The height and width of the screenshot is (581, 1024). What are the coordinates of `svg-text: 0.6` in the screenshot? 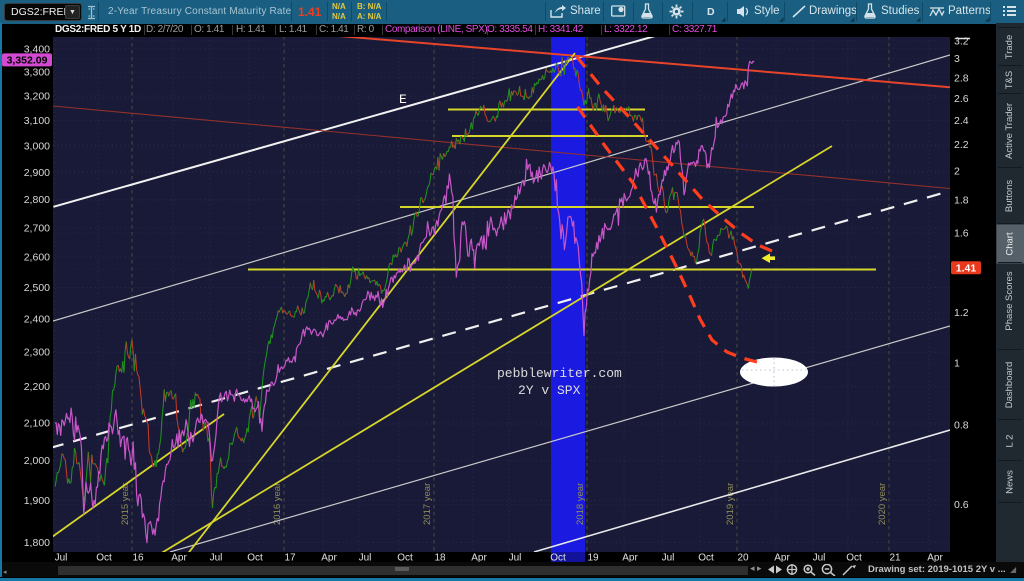 It's located at (961, 505).